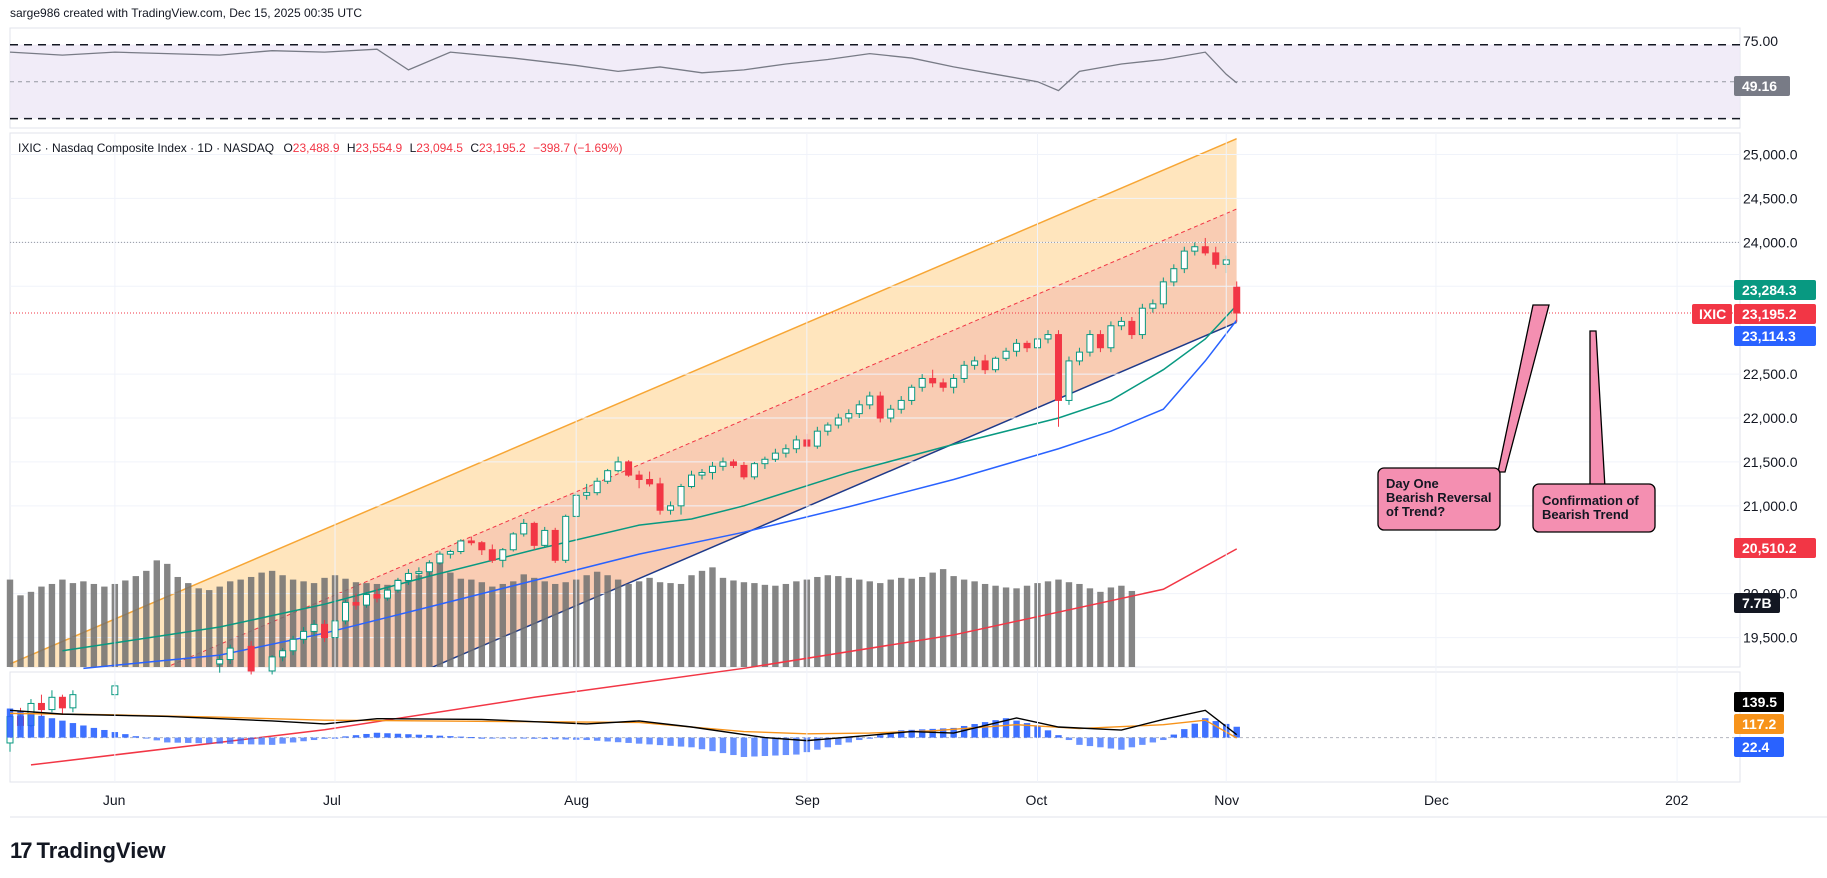  What do you see at coordinates (1759, 724) in the screenshot?
I see `signal-tag-text: 117.2` at bounding box center [1759, 724].